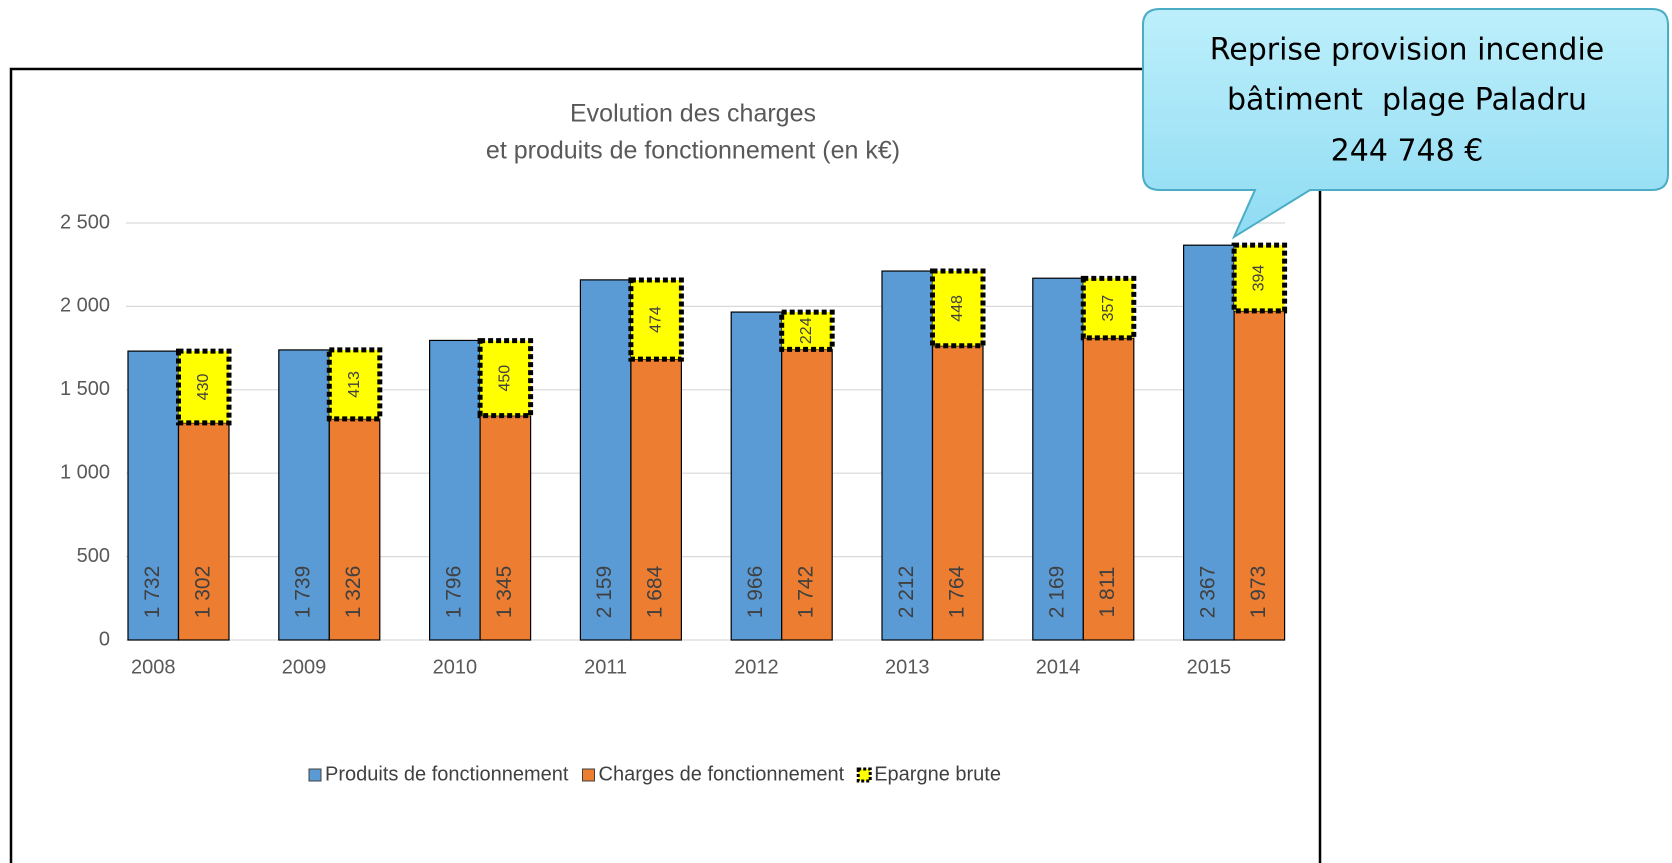  What do you see at coordinates (956, 591) in the screenshot?
I see `value-label: 1 764` at bounding box center [956, 591].